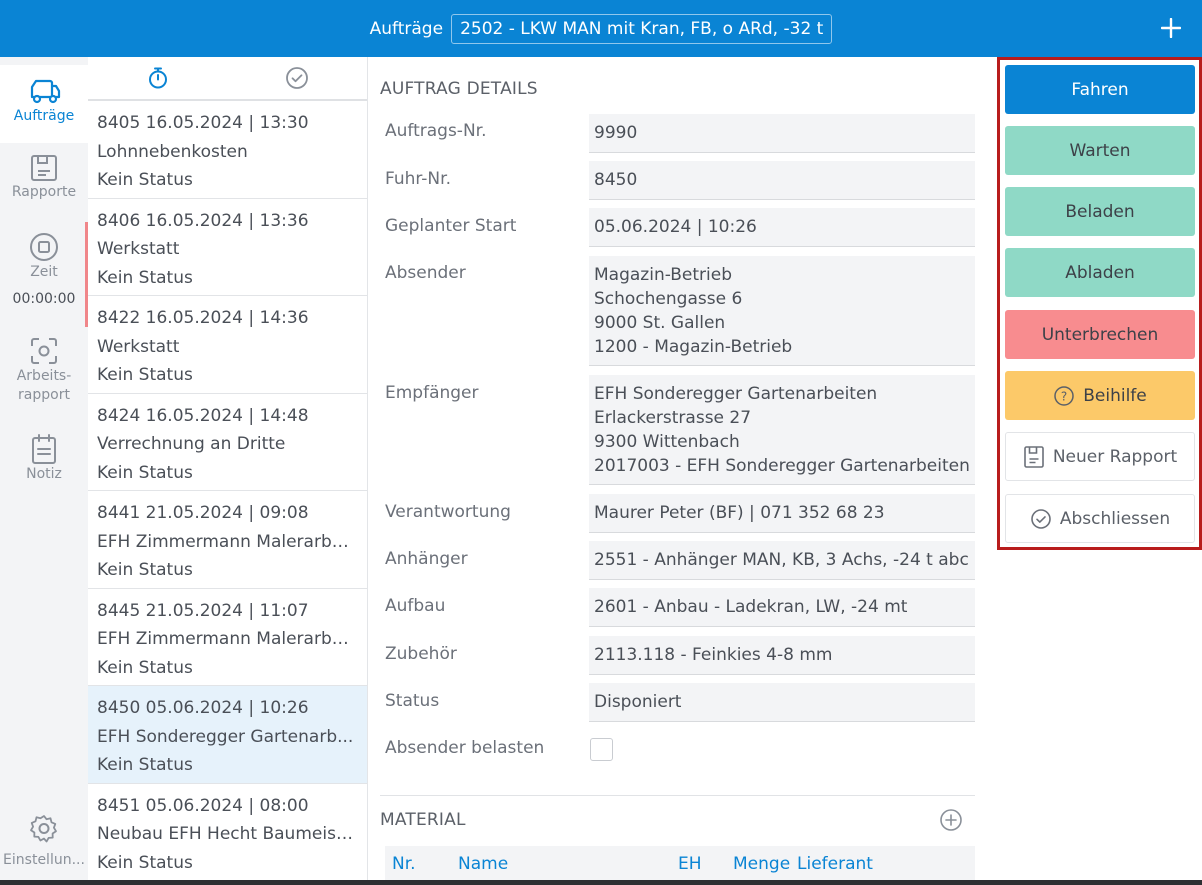 This screenshot has height=885, width=1202. I want to click on order-head: 8445 21.05.2024 | 11:07, so click(203, 610).